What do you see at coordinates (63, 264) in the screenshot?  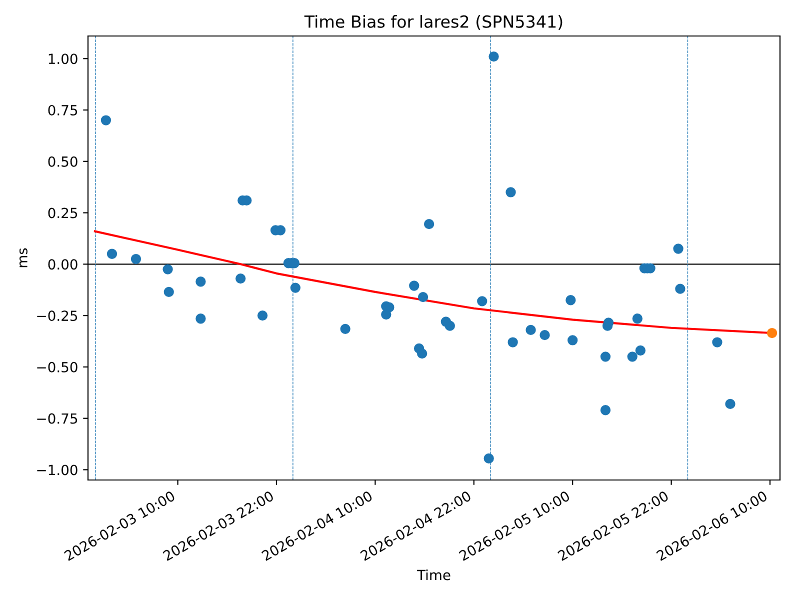 I see `y-tick-label: 0.00` at bounding box center [63, 264].